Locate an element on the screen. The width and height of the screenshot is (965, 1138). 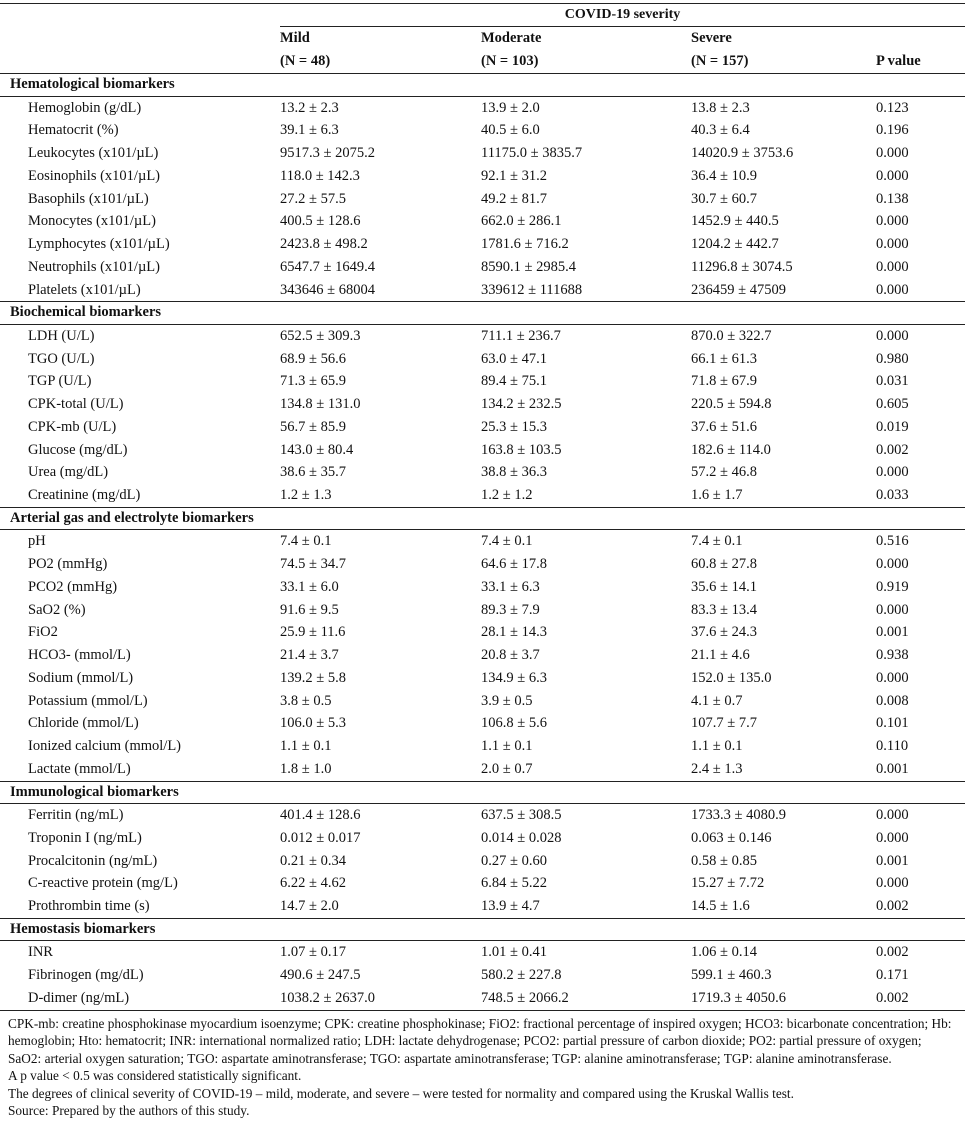
cell-mild: 7.4 ± 0.1 is located at coordinates (306, 541).